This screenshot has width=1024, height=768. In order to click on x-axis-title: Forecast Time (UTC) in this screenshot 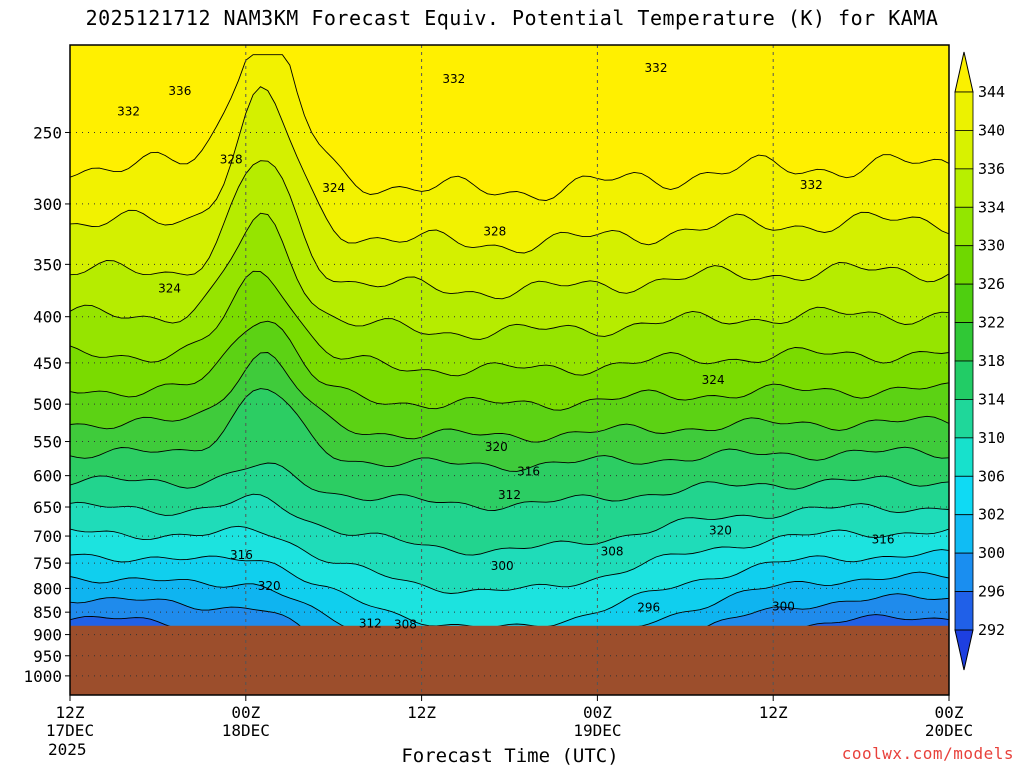, I will do `click(510, 756)`.